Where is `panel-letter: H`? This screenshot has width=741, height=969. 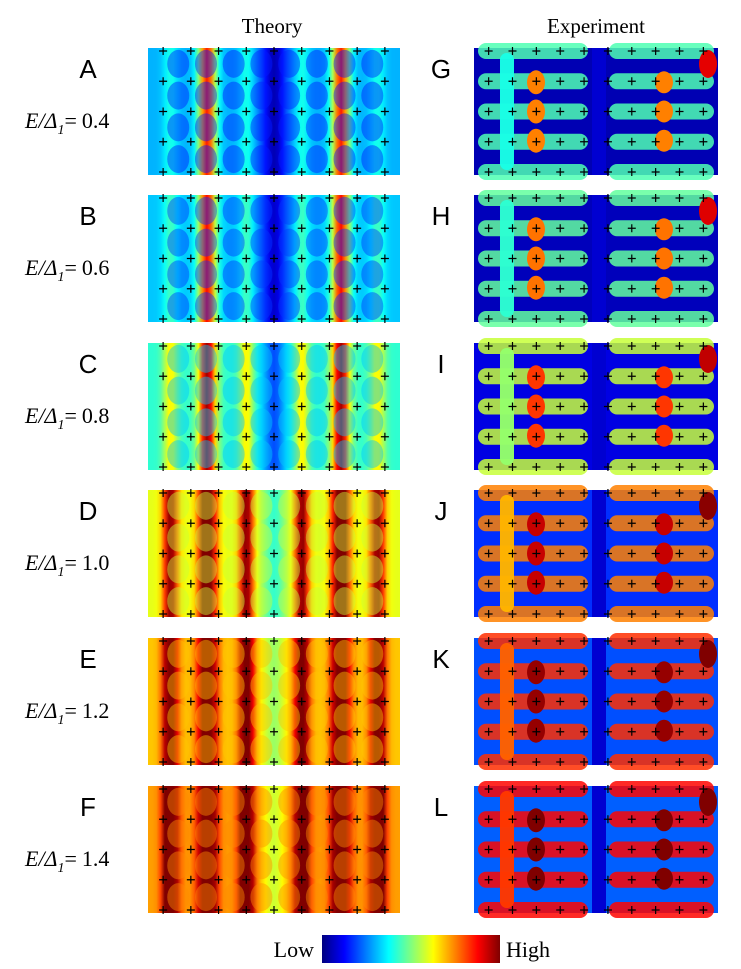
panel-letter: H is located at coordinates (441, 216).